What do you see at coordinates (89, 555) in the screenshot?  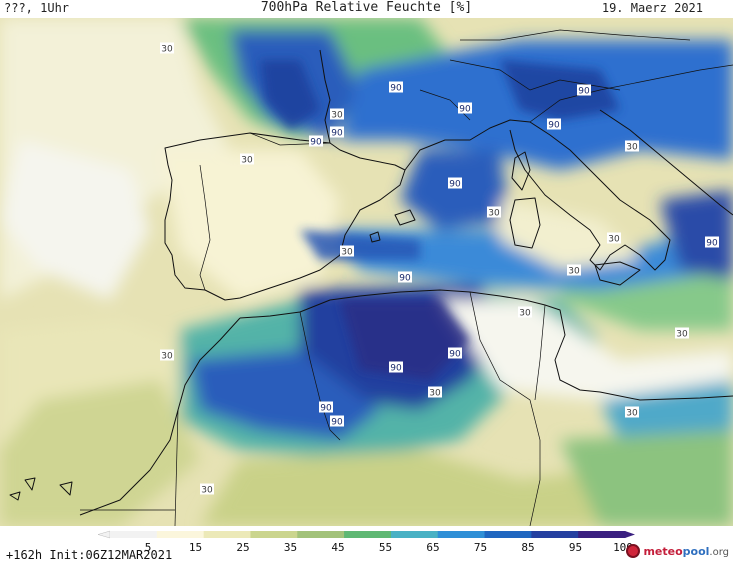 I see `forecast-run-info: +162h Init:06Z12MAR2021` at bounding box center [89, 555].